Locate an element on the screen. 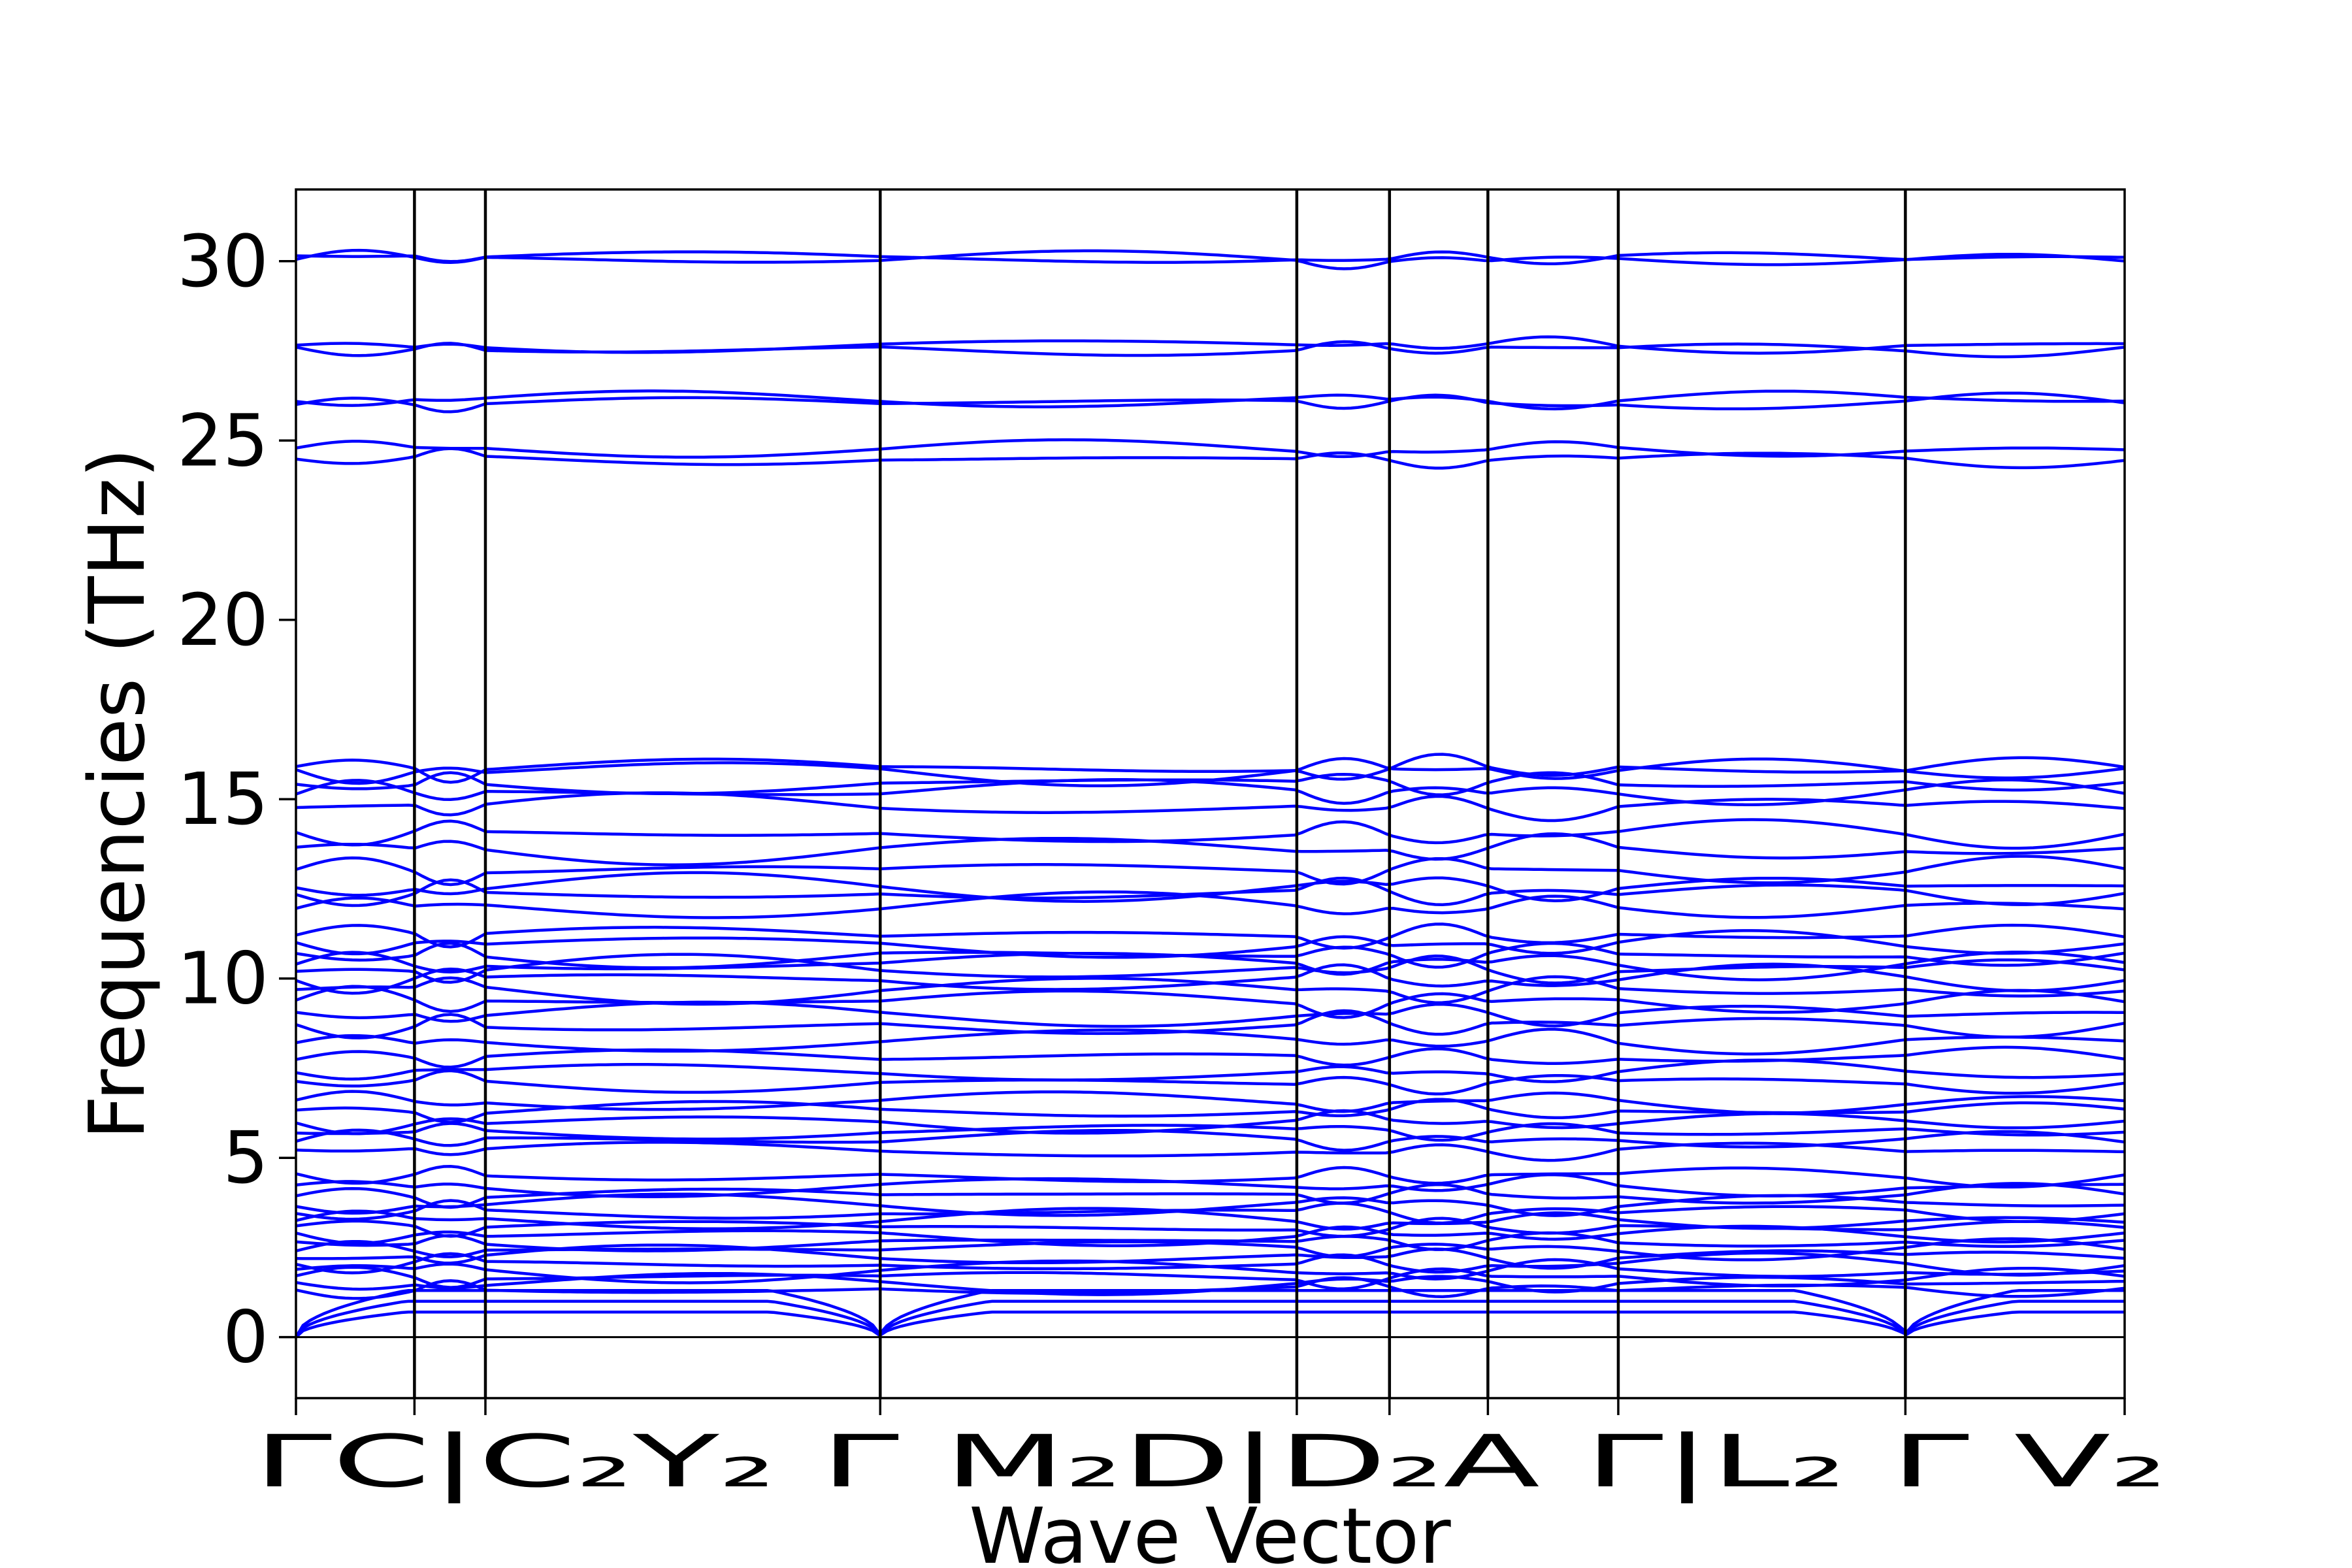  x-axis-ticks: ΓC|C₂Y₂ Γ M₂D|D₂A Γ|L₂ Γ V₂ is located at coordinates (1210, 1451).